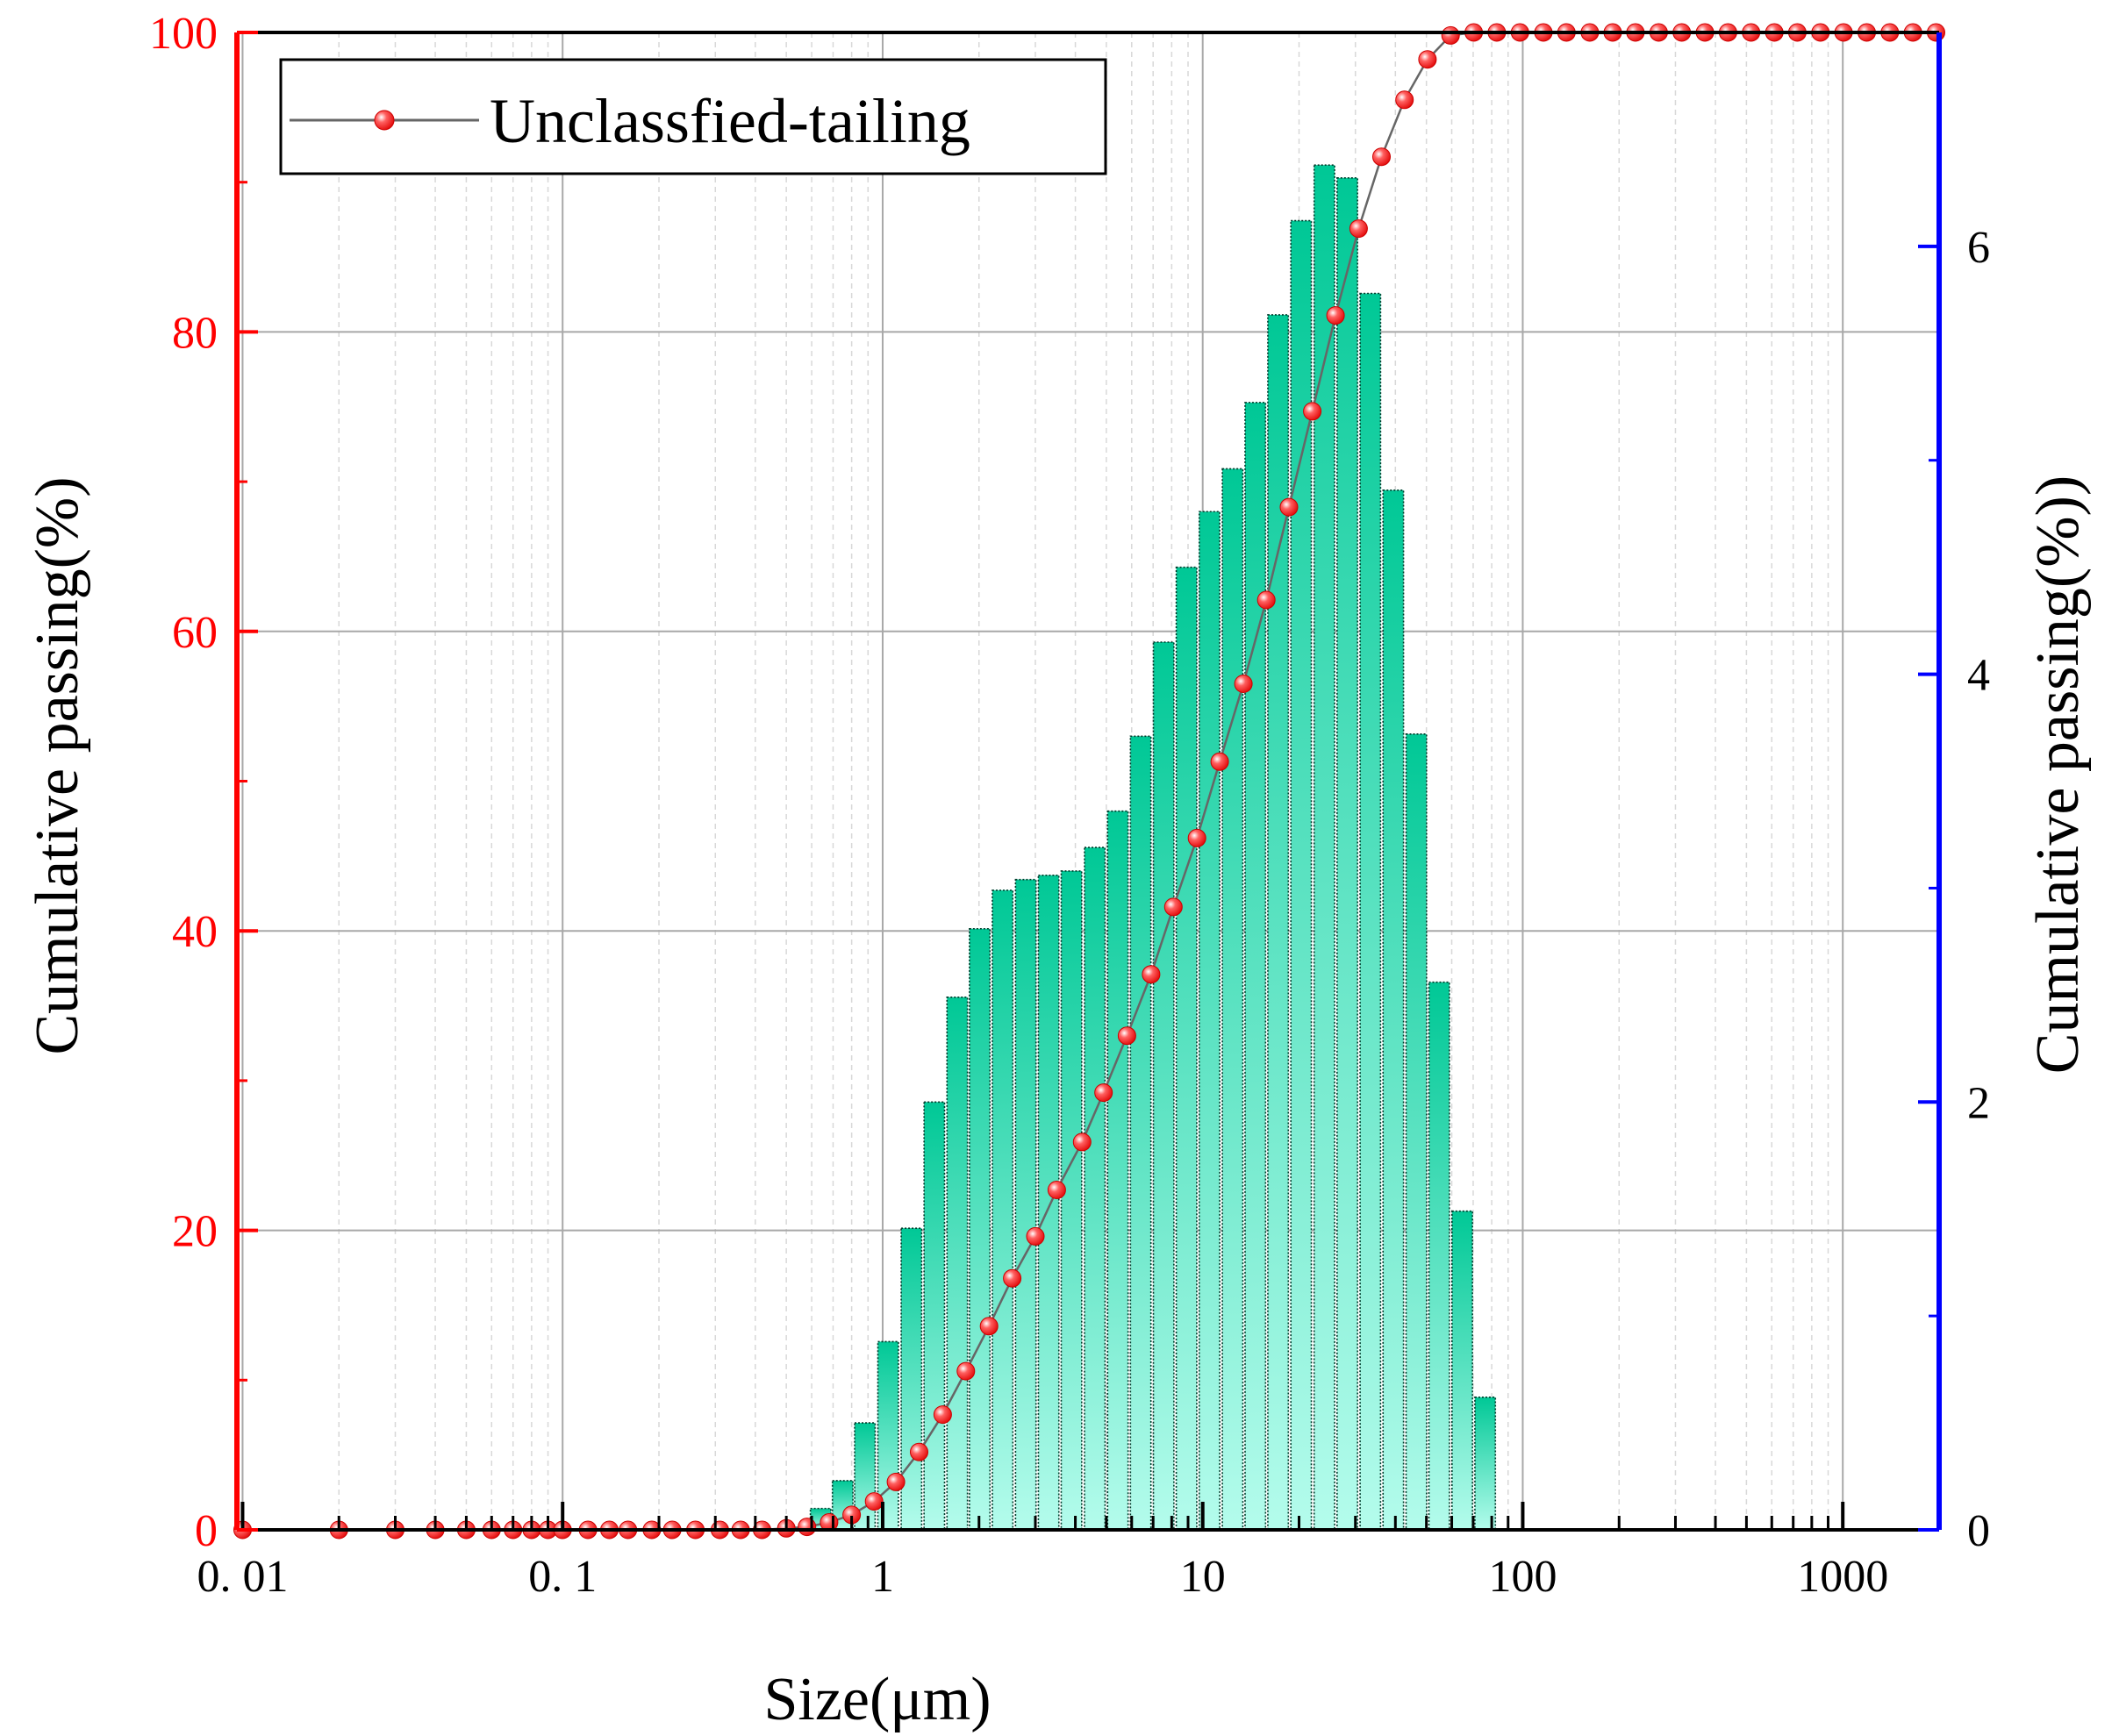  What do you see at coordinates (1842, 1577) in the screenshot?
I see `x-tick-label: 1000` at bounding box center [1842, 1577].